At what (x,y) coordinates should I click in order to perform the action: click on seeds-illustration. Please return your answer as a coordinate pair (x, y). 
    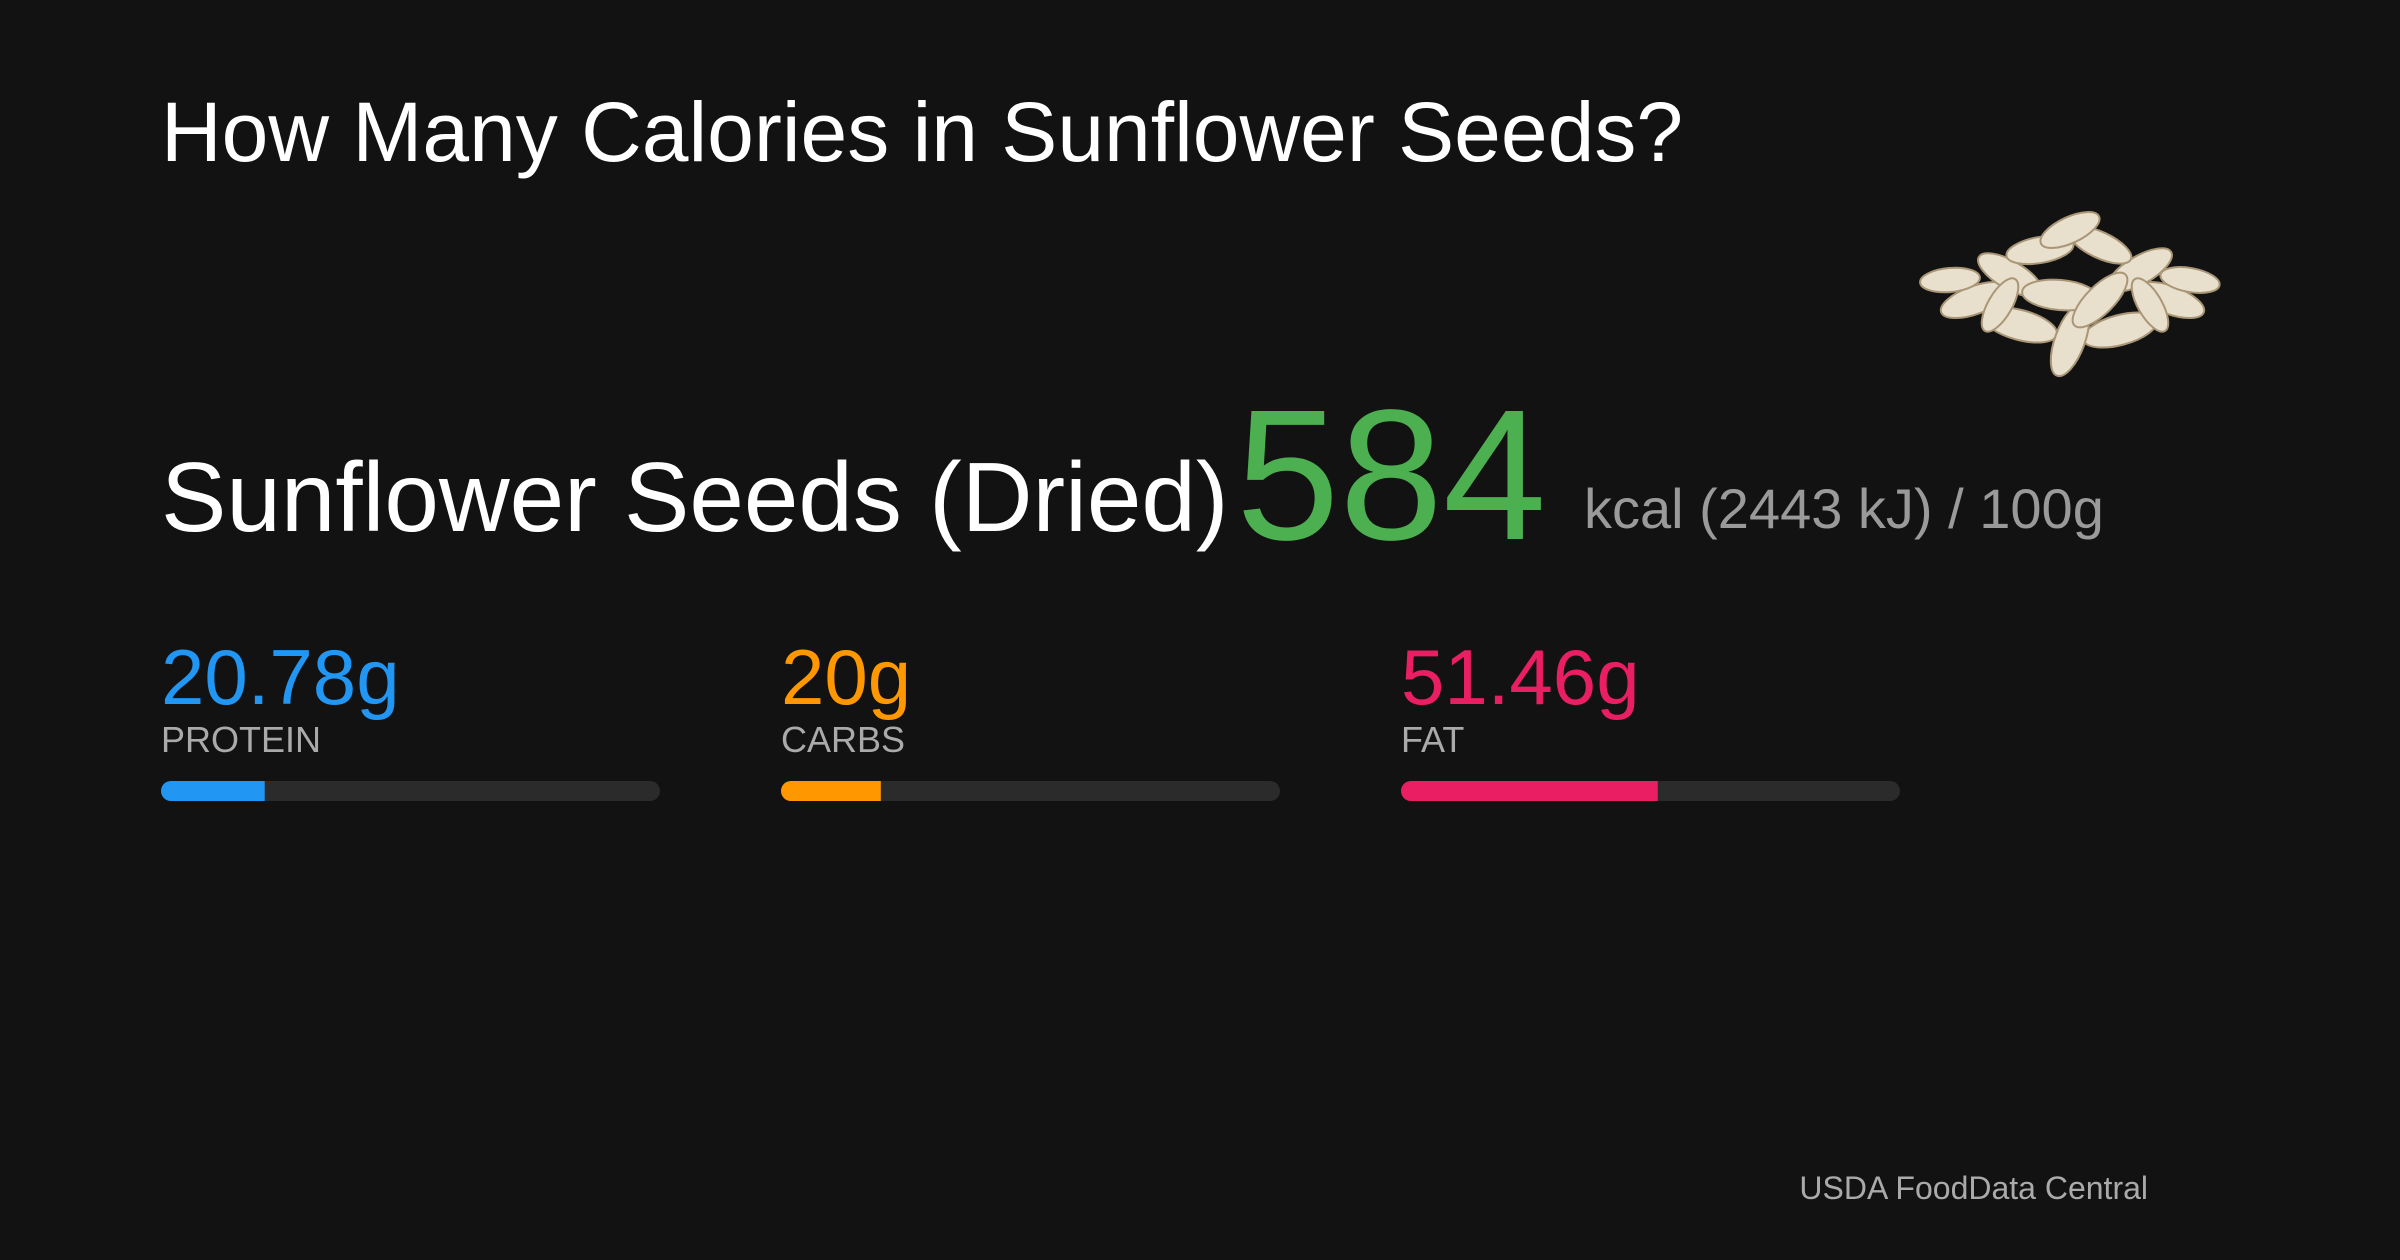
    Looking at the image, I should click on (2070, 294).